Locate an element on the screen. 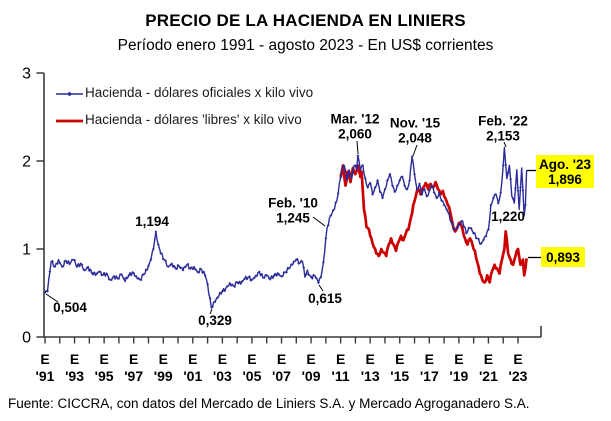  legend-label-official: Hacienda - dólares oficiales x kilo vivo is located at coordinates (199, 92).